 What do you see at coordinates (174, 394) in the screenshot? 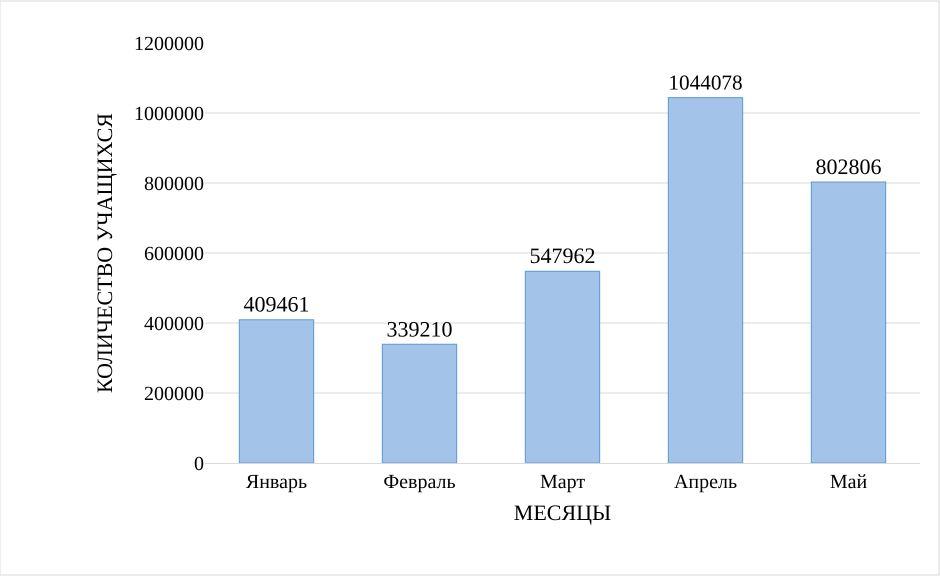
I see `y-tick-label: 200000` at bounding box center [174, 394].